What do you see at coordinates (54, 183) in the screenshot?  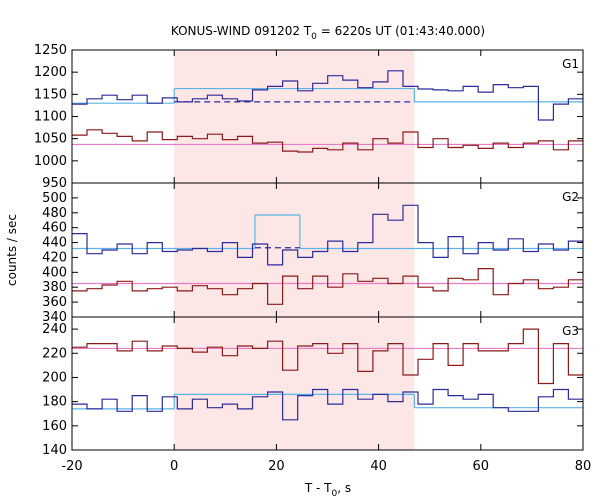 I see `y-tick-label: 950` at bounding box center [54, 183].